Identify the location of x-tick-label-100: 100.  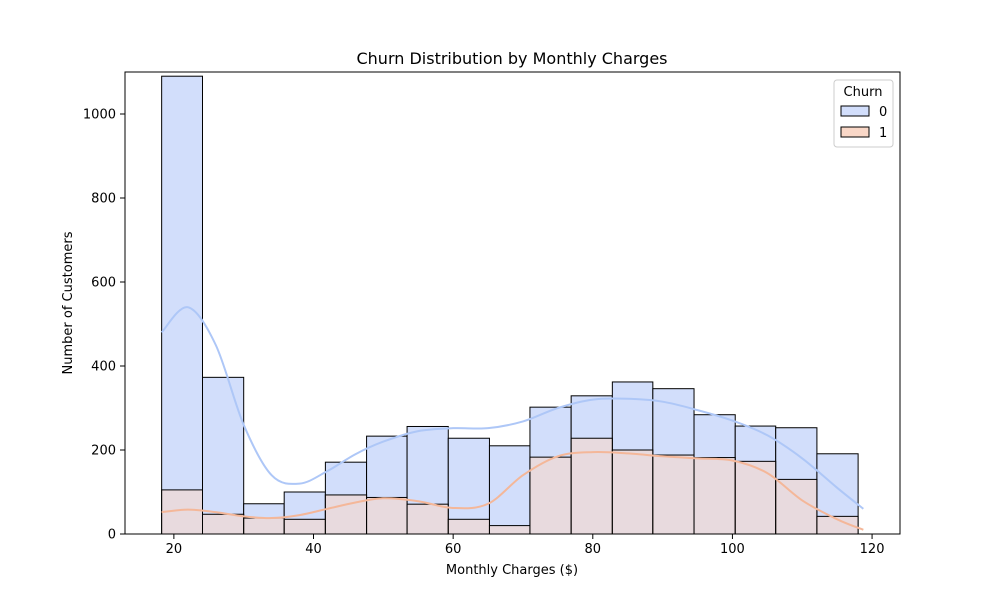
(732, 549).